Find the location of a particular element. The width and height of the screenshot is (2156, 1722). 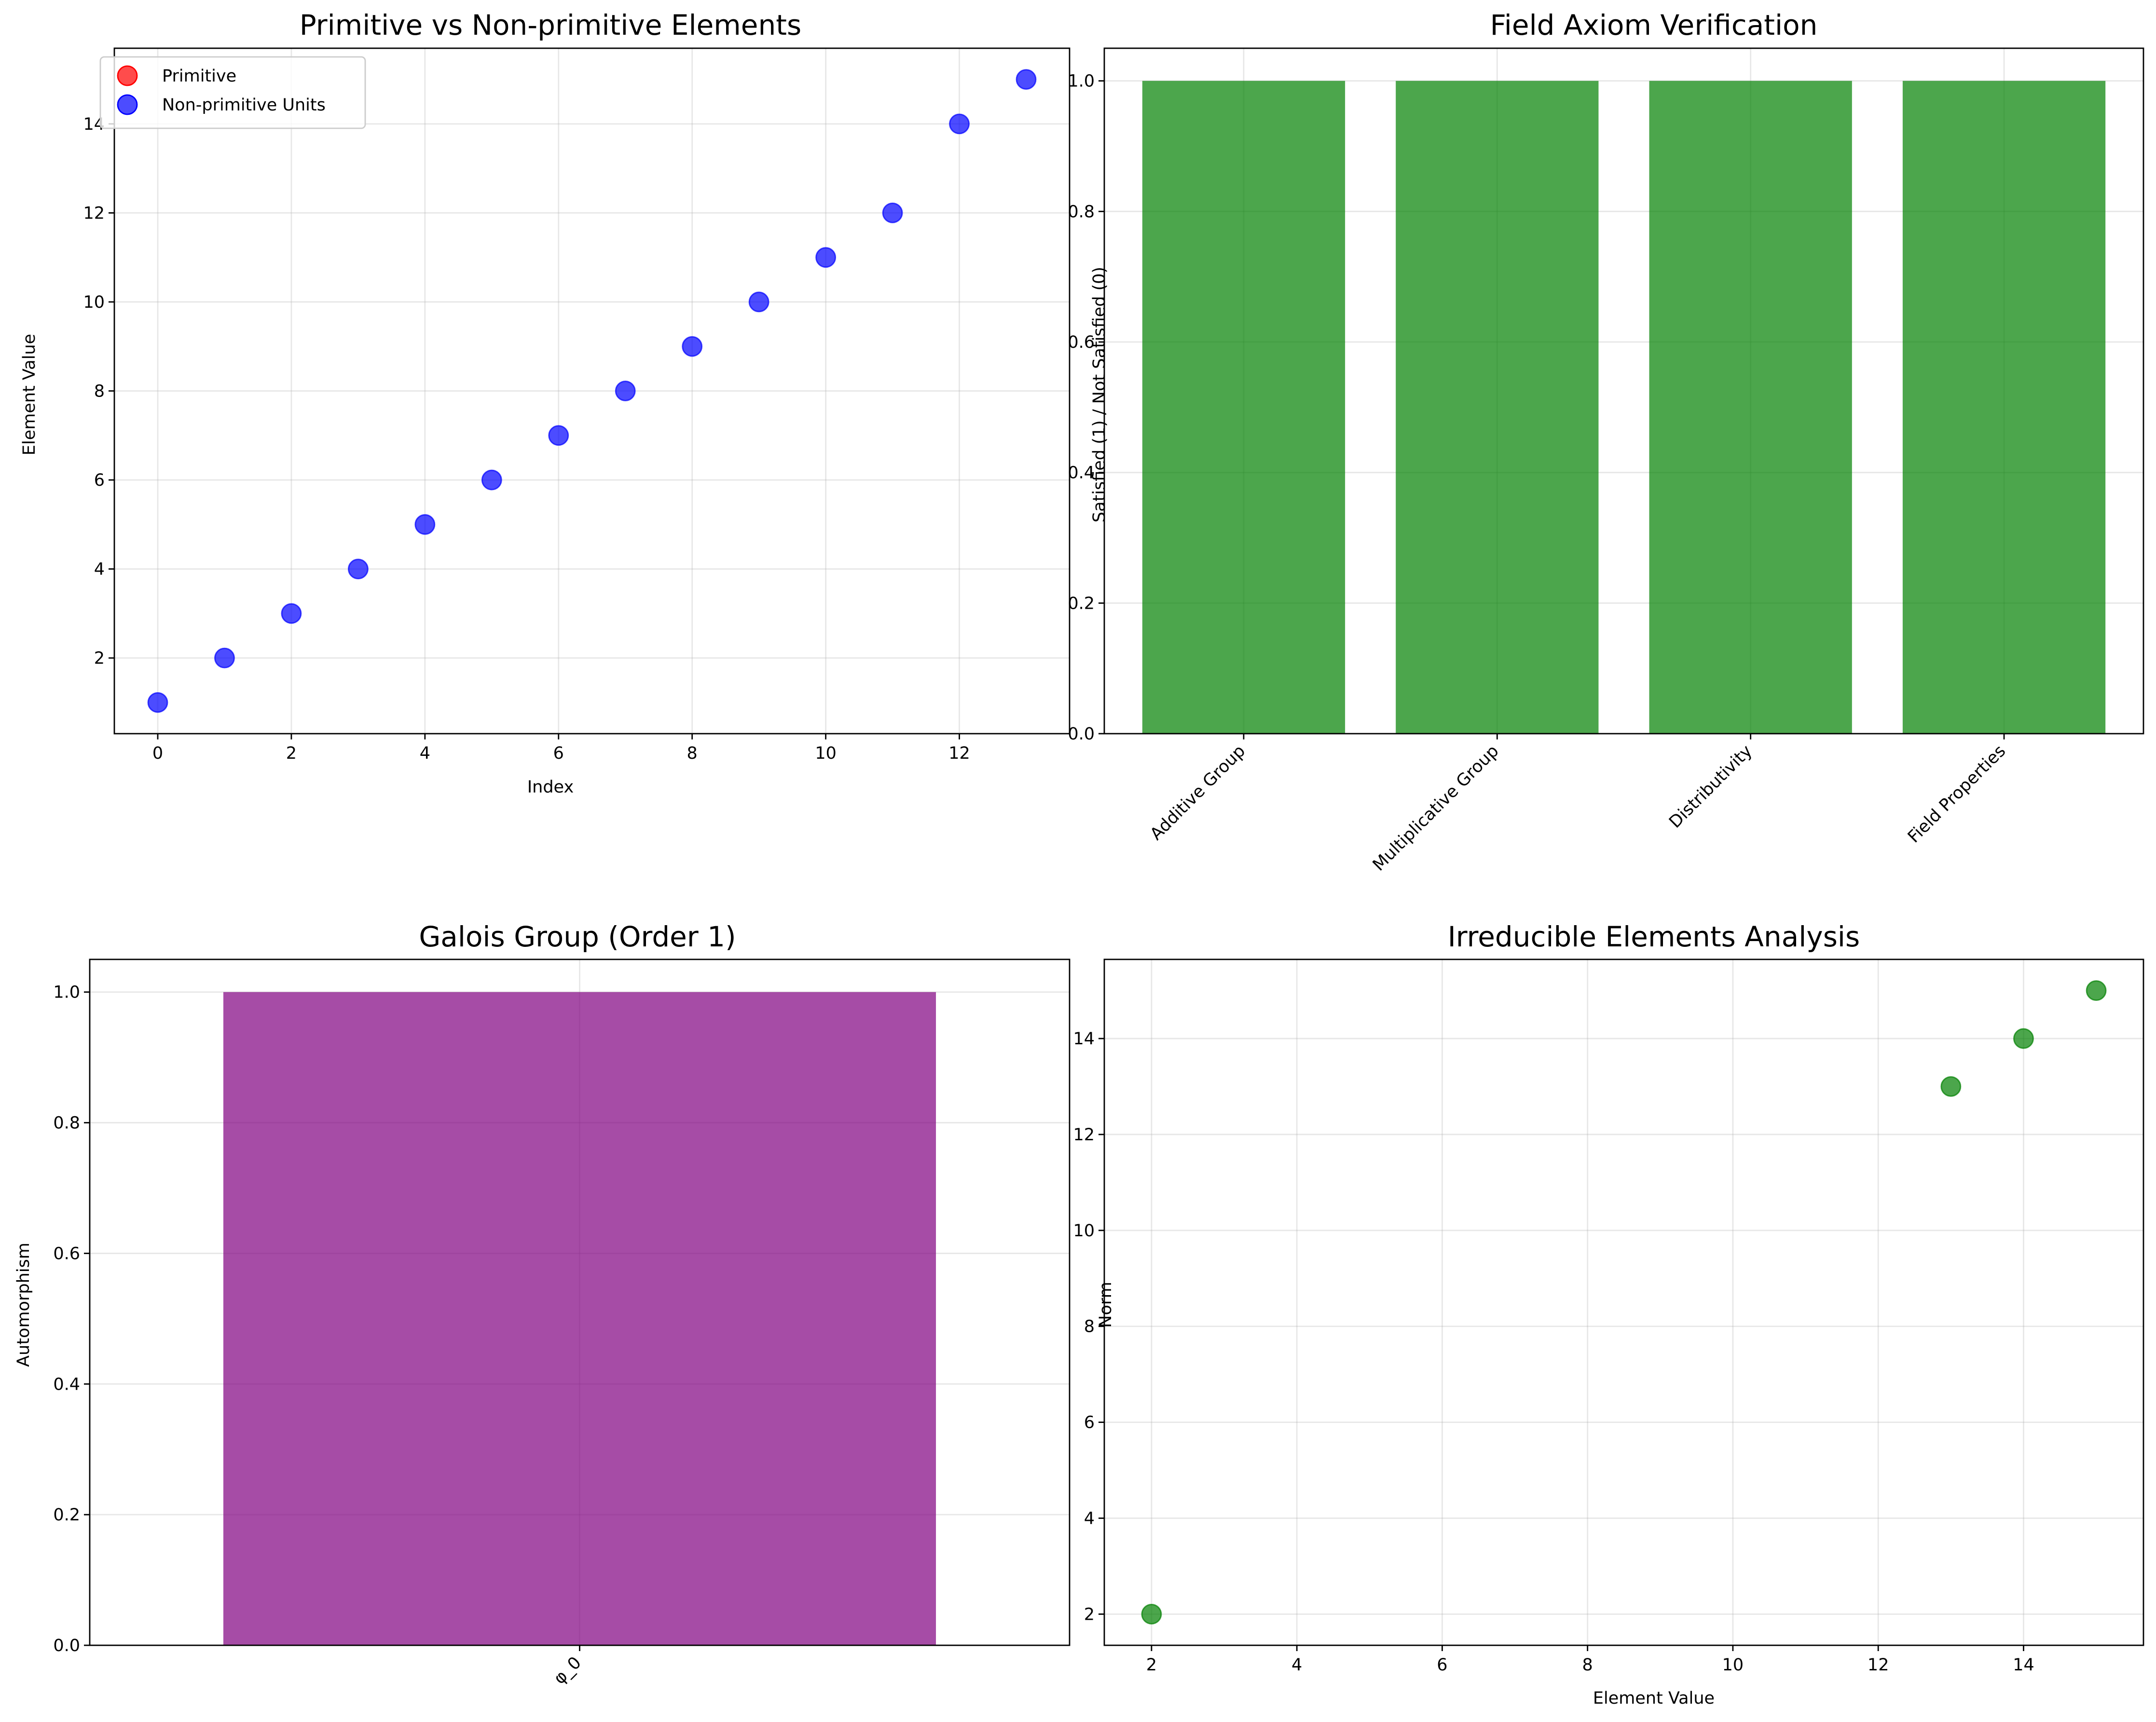

y-axis-label: Satisfied (1) / Not Satisfied (0) is located at coordinates (1099, 394).